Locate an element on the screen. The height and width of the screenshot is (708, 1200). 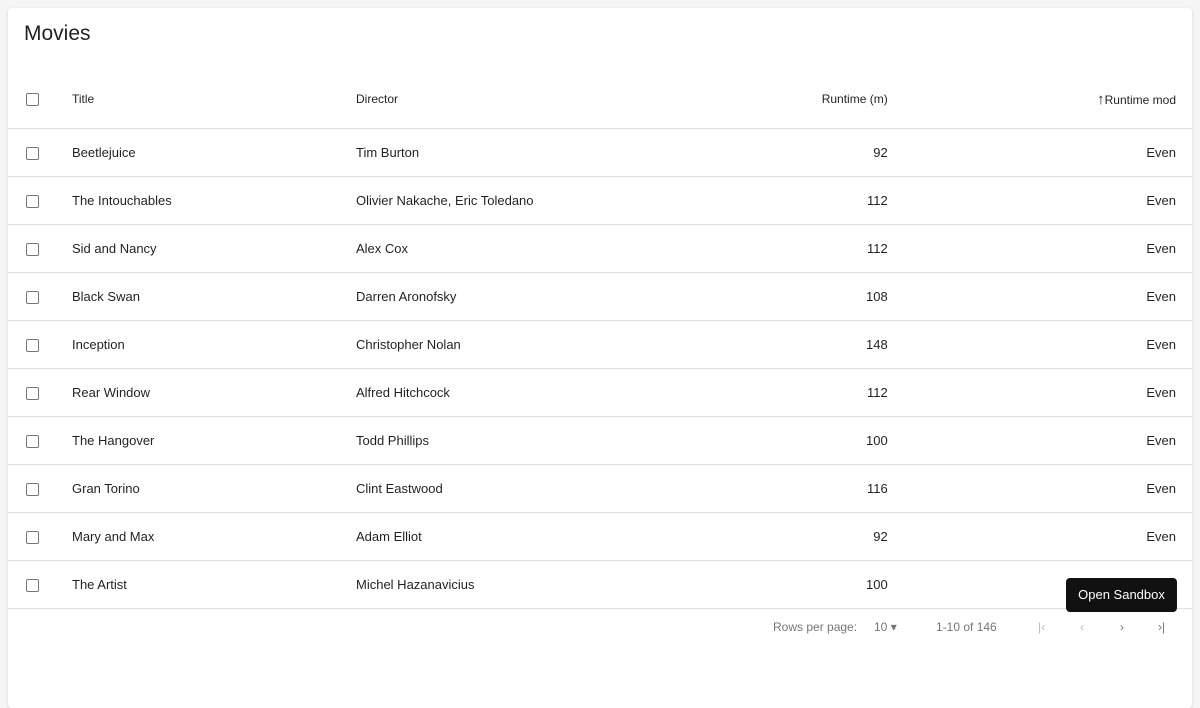
cell-title: Inception is located at coordinates (214, 344).